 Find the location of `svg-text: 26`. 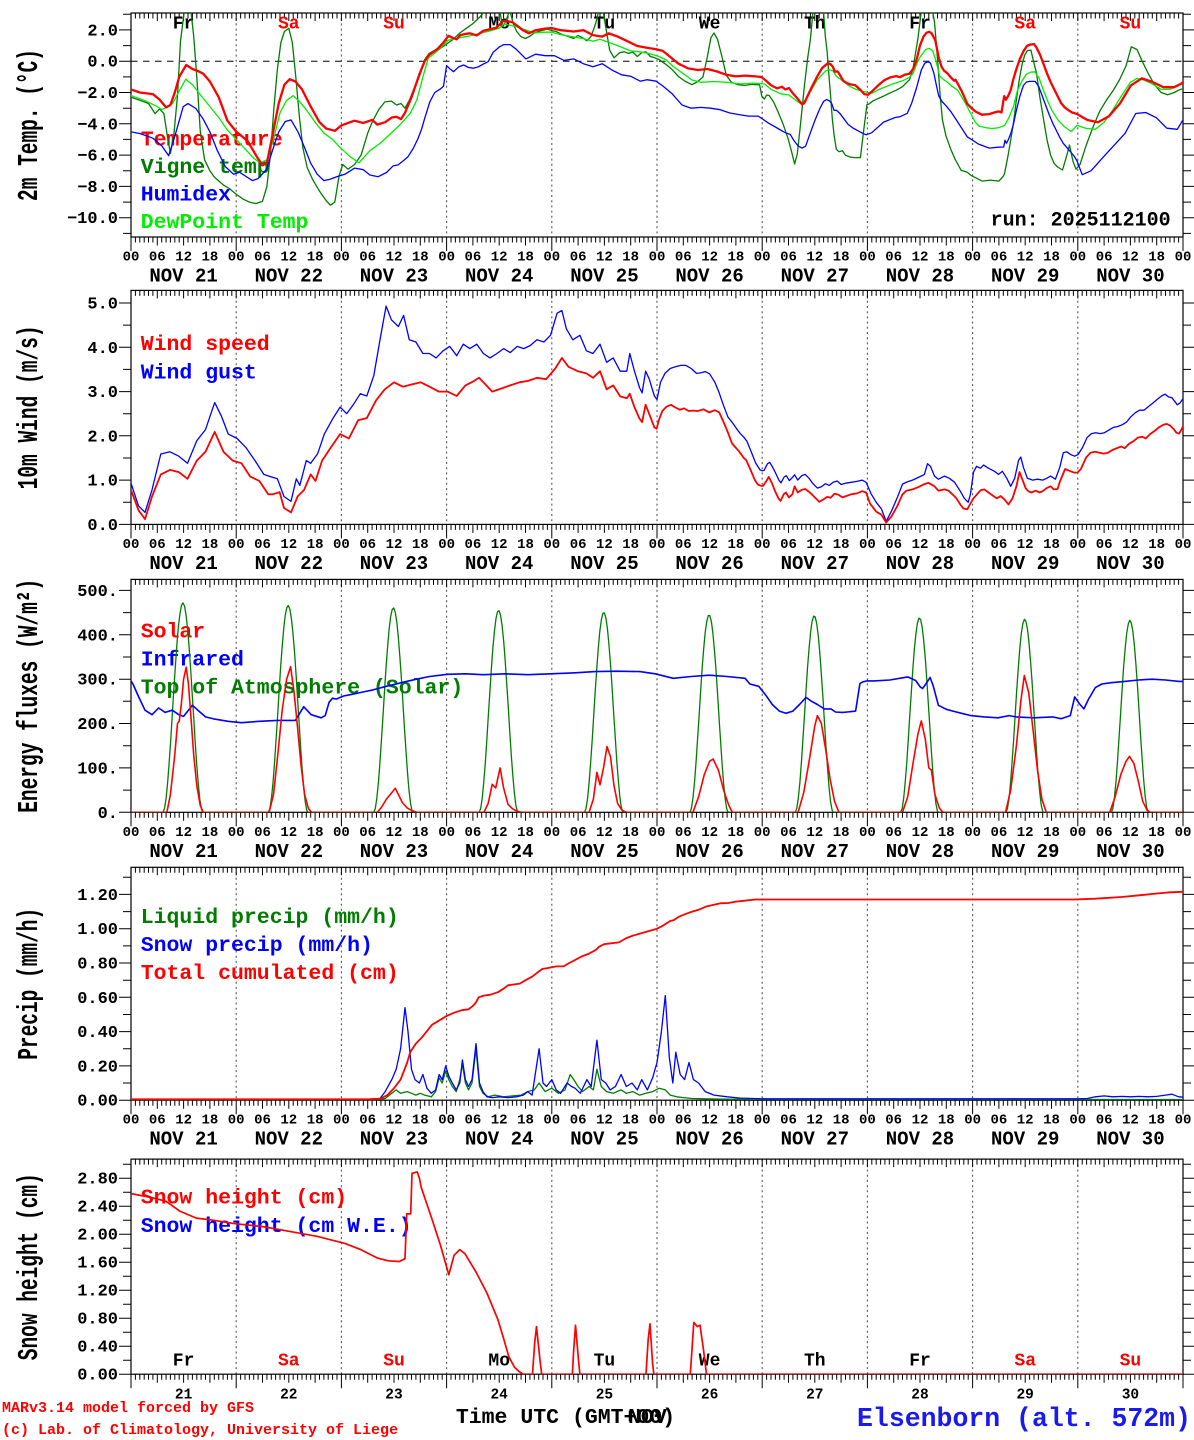

svg-text: 26 is located at coordinates (709, 1396).